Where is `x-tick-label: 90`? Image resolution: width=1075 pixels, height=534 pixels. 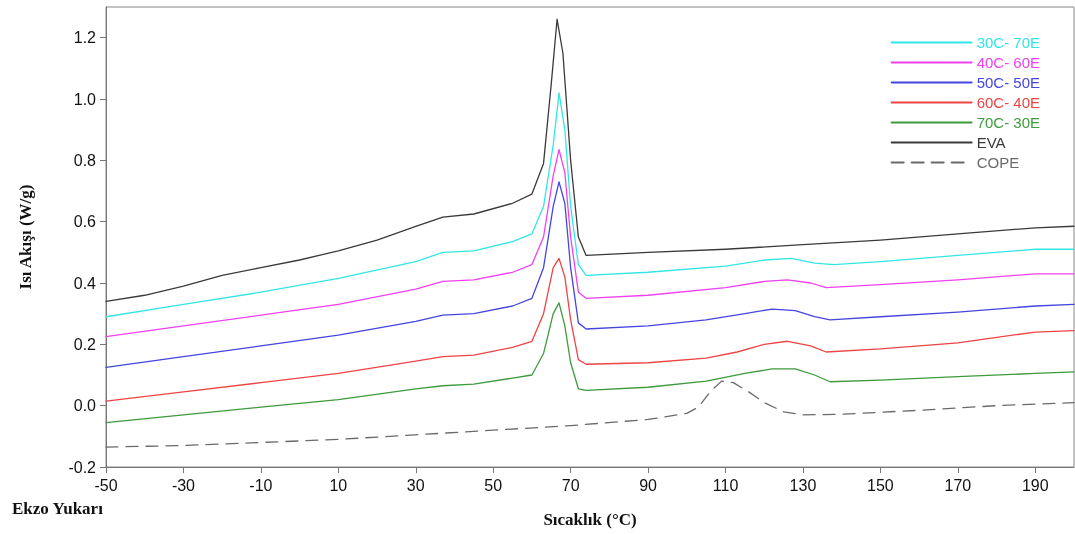
x-tick-label: 90 is located at coordinates (648, 485).